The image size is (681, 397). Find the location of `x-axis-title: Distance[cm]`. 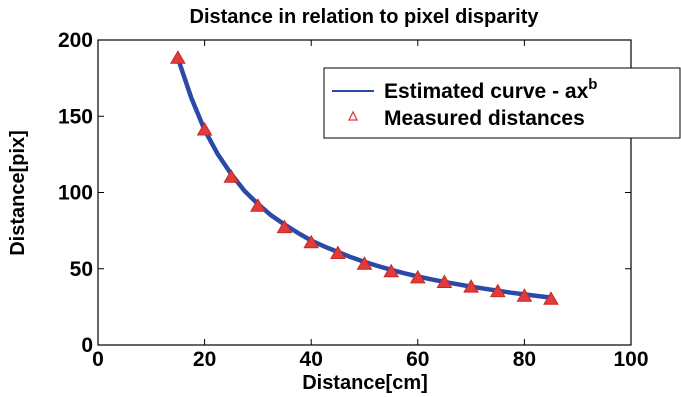

x-axis-title: Distance[cm] is located at coordinates (365, 383).